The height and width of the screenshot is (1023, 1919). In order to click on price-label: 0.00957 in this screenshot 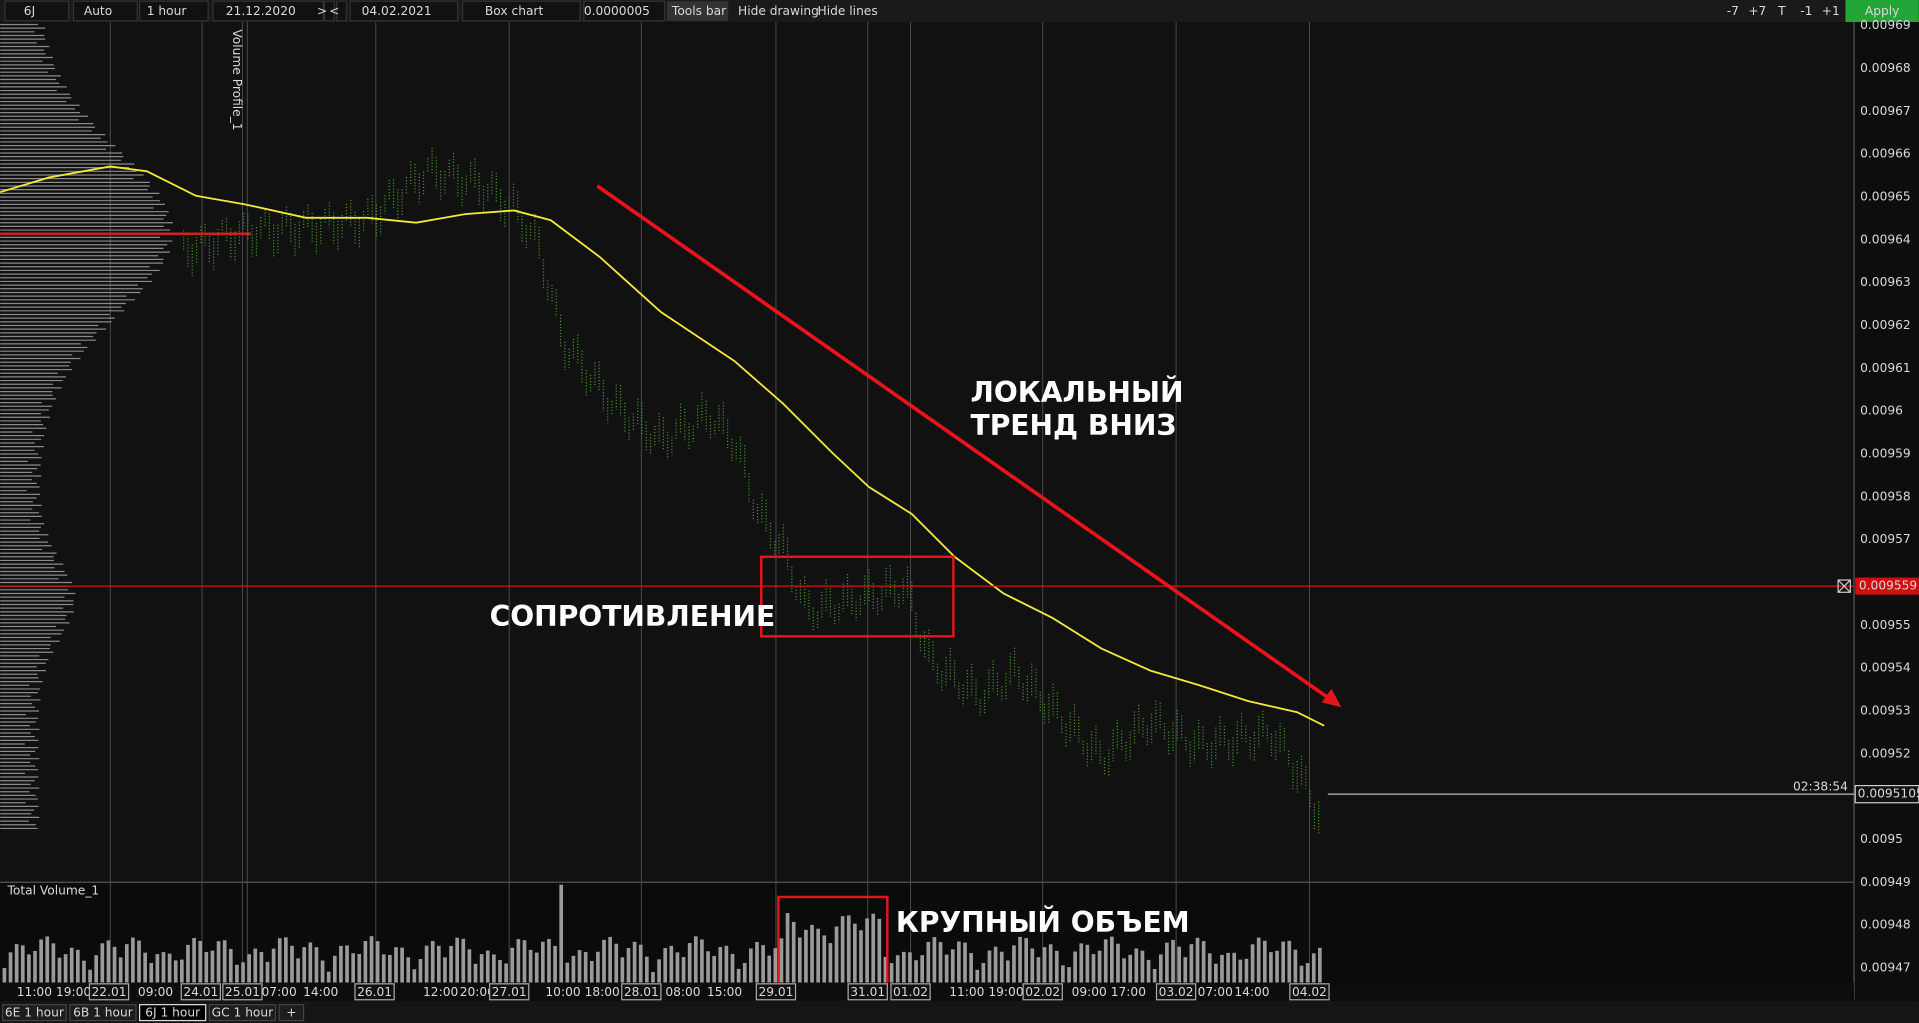, I will do `click(1885, 539)`.